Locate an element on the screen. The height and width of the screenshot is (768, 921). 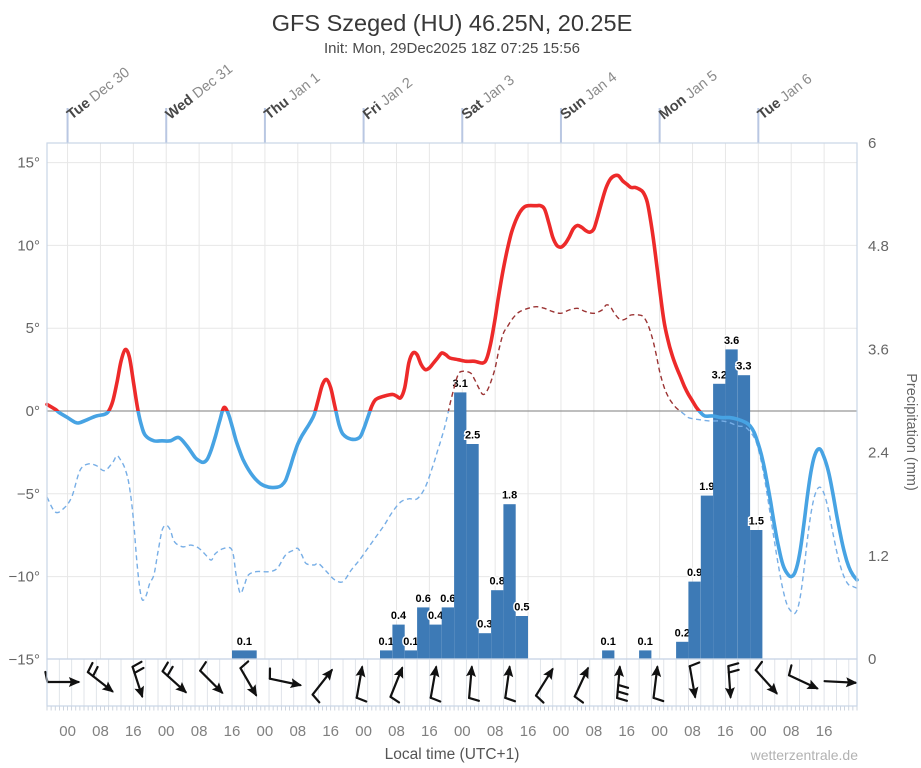
day-label-dow: Sun is located at coordinates (573, 108).